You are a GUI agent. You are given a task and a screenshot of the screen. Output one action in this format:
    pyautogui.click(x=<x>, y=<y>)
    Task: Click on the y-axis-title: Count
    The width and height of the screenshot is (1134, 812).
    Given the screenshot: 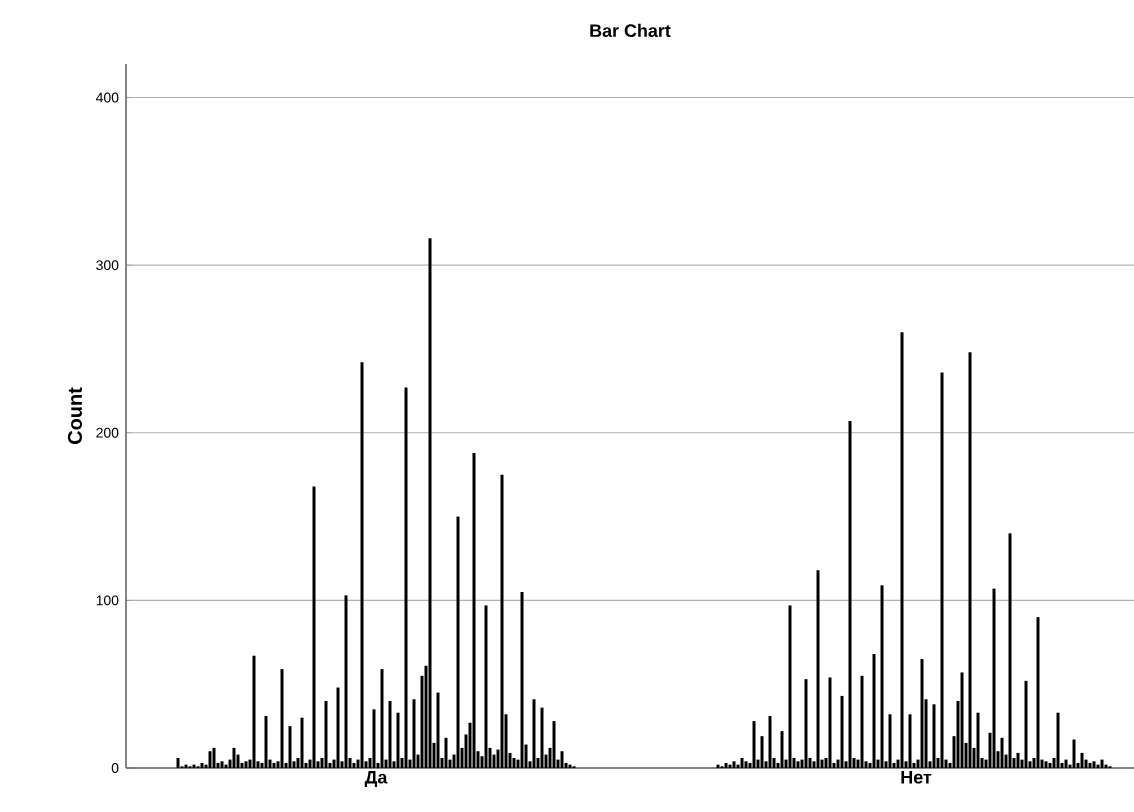 What is the action you would take?
    pyautogui.click(x=74, y=415)
    